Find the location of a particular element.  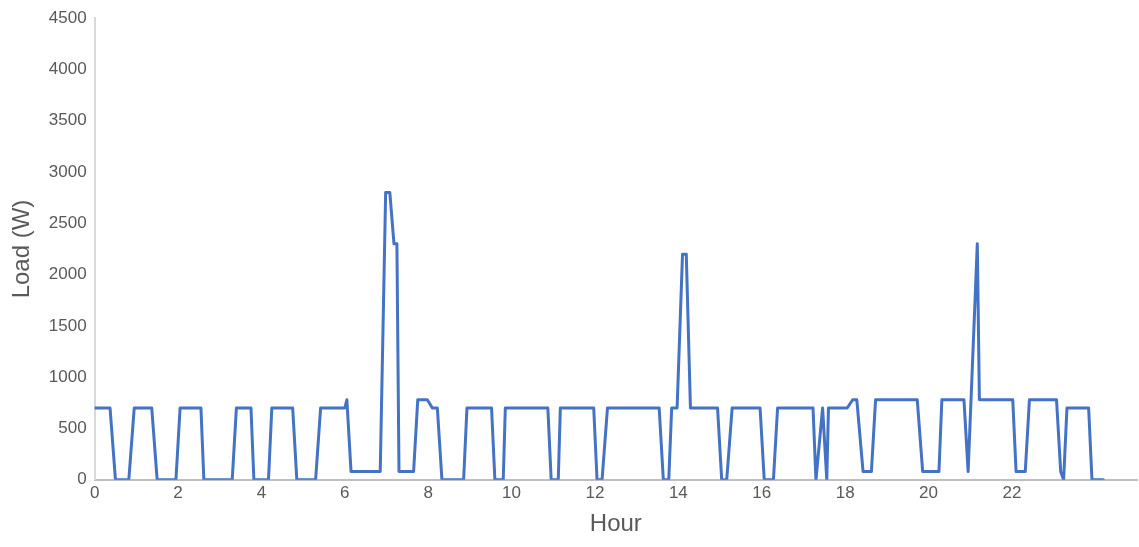

y-tick-label: 1500 is located at coordinates (67, 325).